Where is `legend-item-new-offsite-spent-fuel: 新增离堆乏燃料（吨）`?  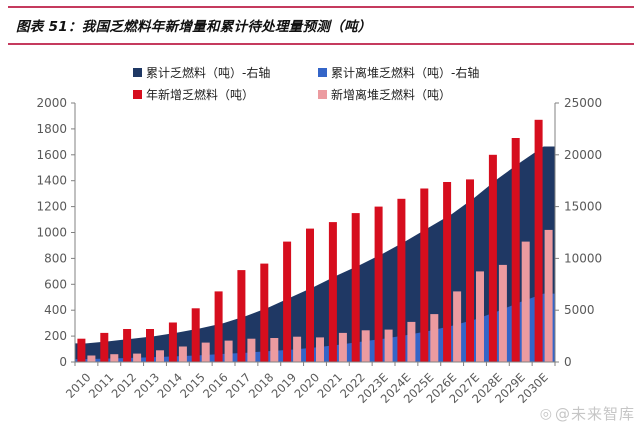
legend-item-new-offsite-spent-fuel: 新增离堆乏燃料（吨） is located at coordinates (398, 94).